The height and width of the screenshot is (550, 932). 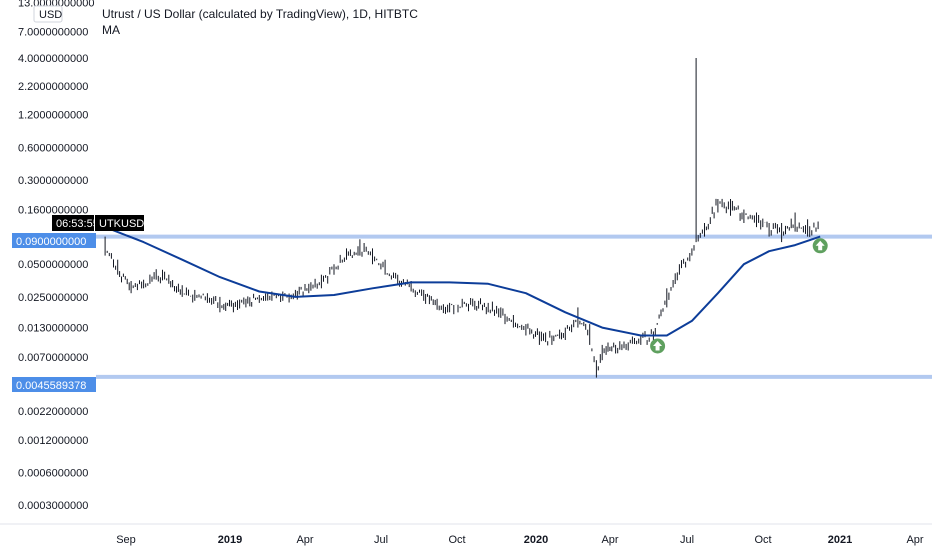 What do you see at coordinates (51, 242) in the screenshot?
I see `upper-level-badge: 0.0900000000` at bounding box center [51, 242].